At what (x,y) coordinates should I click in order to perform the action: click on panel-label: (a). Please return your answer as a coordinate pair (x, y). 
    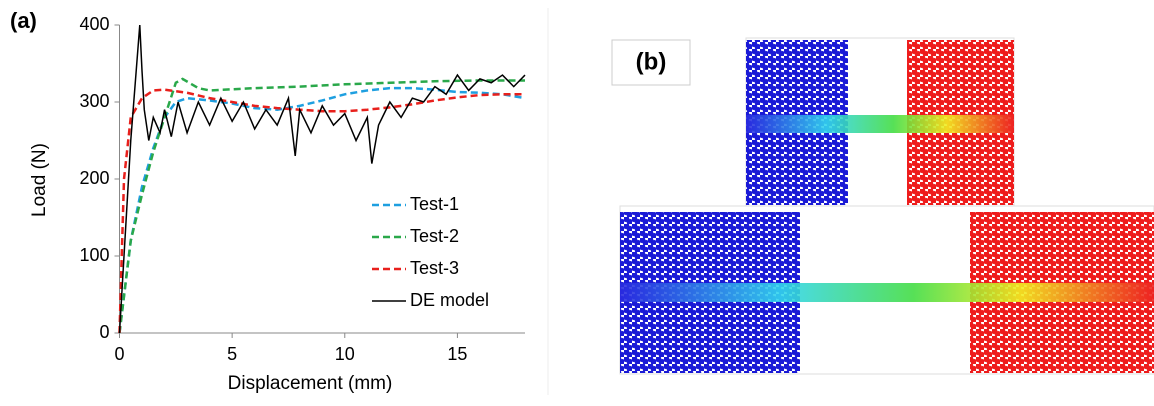
    Looking at the image, I should click on (23, 20).